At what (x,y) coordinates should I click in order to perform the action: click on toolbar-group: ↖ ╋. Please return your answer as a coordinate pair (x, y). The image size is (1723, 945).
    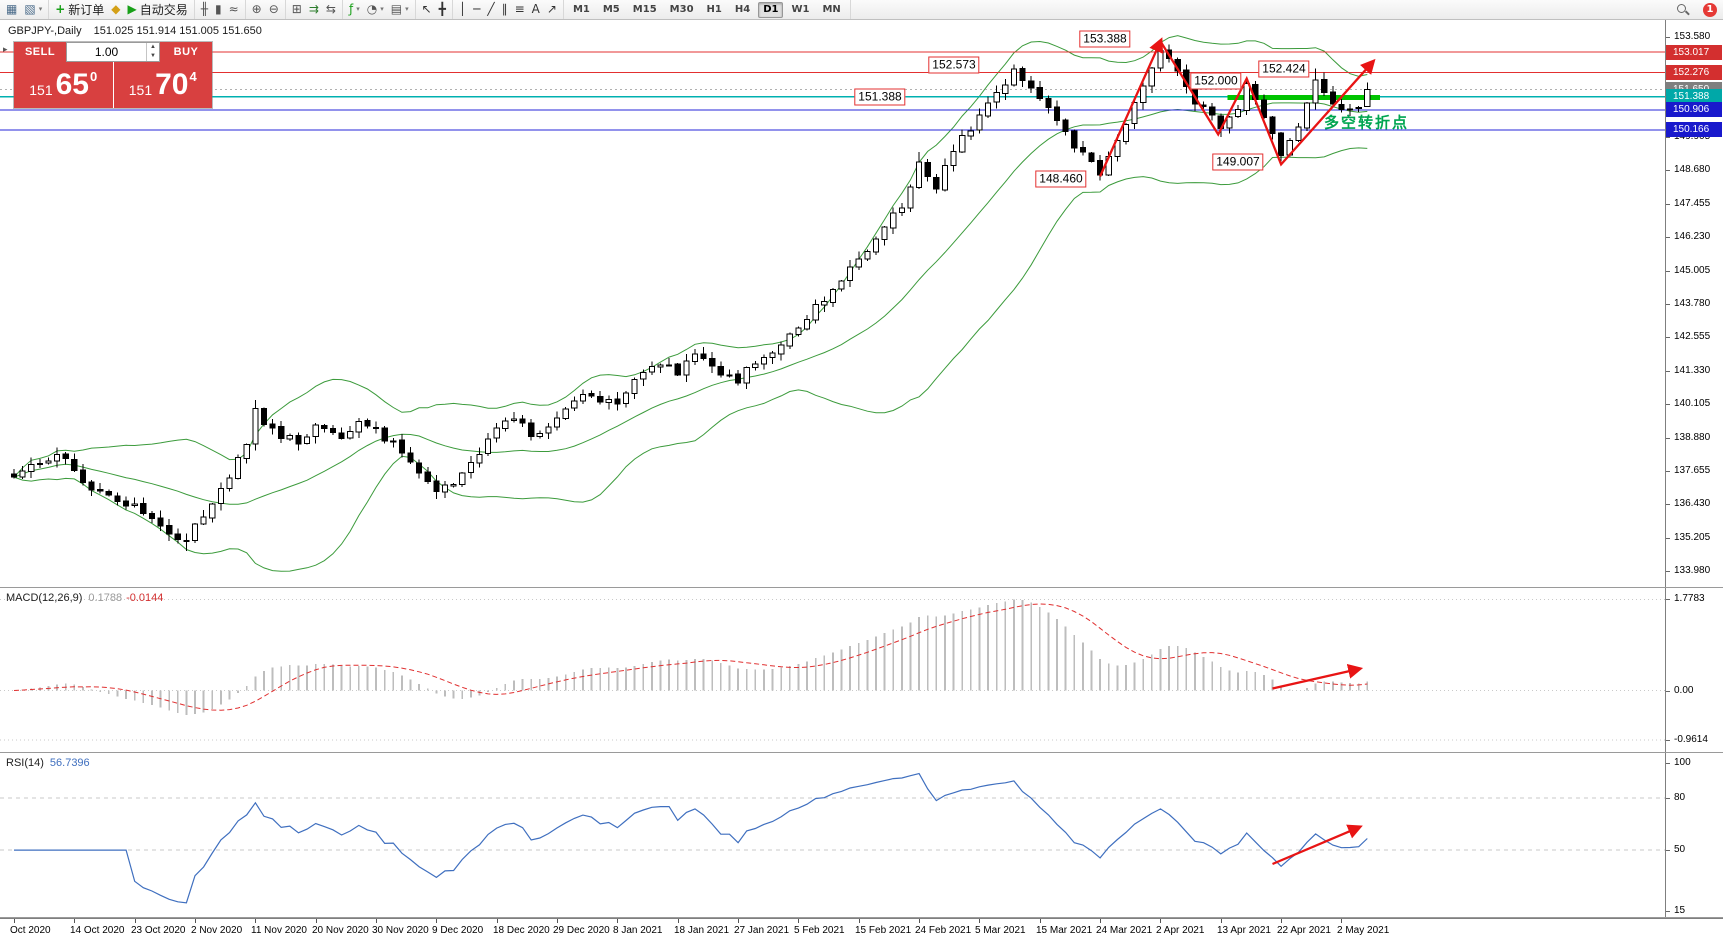
    Looking at the image, I should click on (434, 9).